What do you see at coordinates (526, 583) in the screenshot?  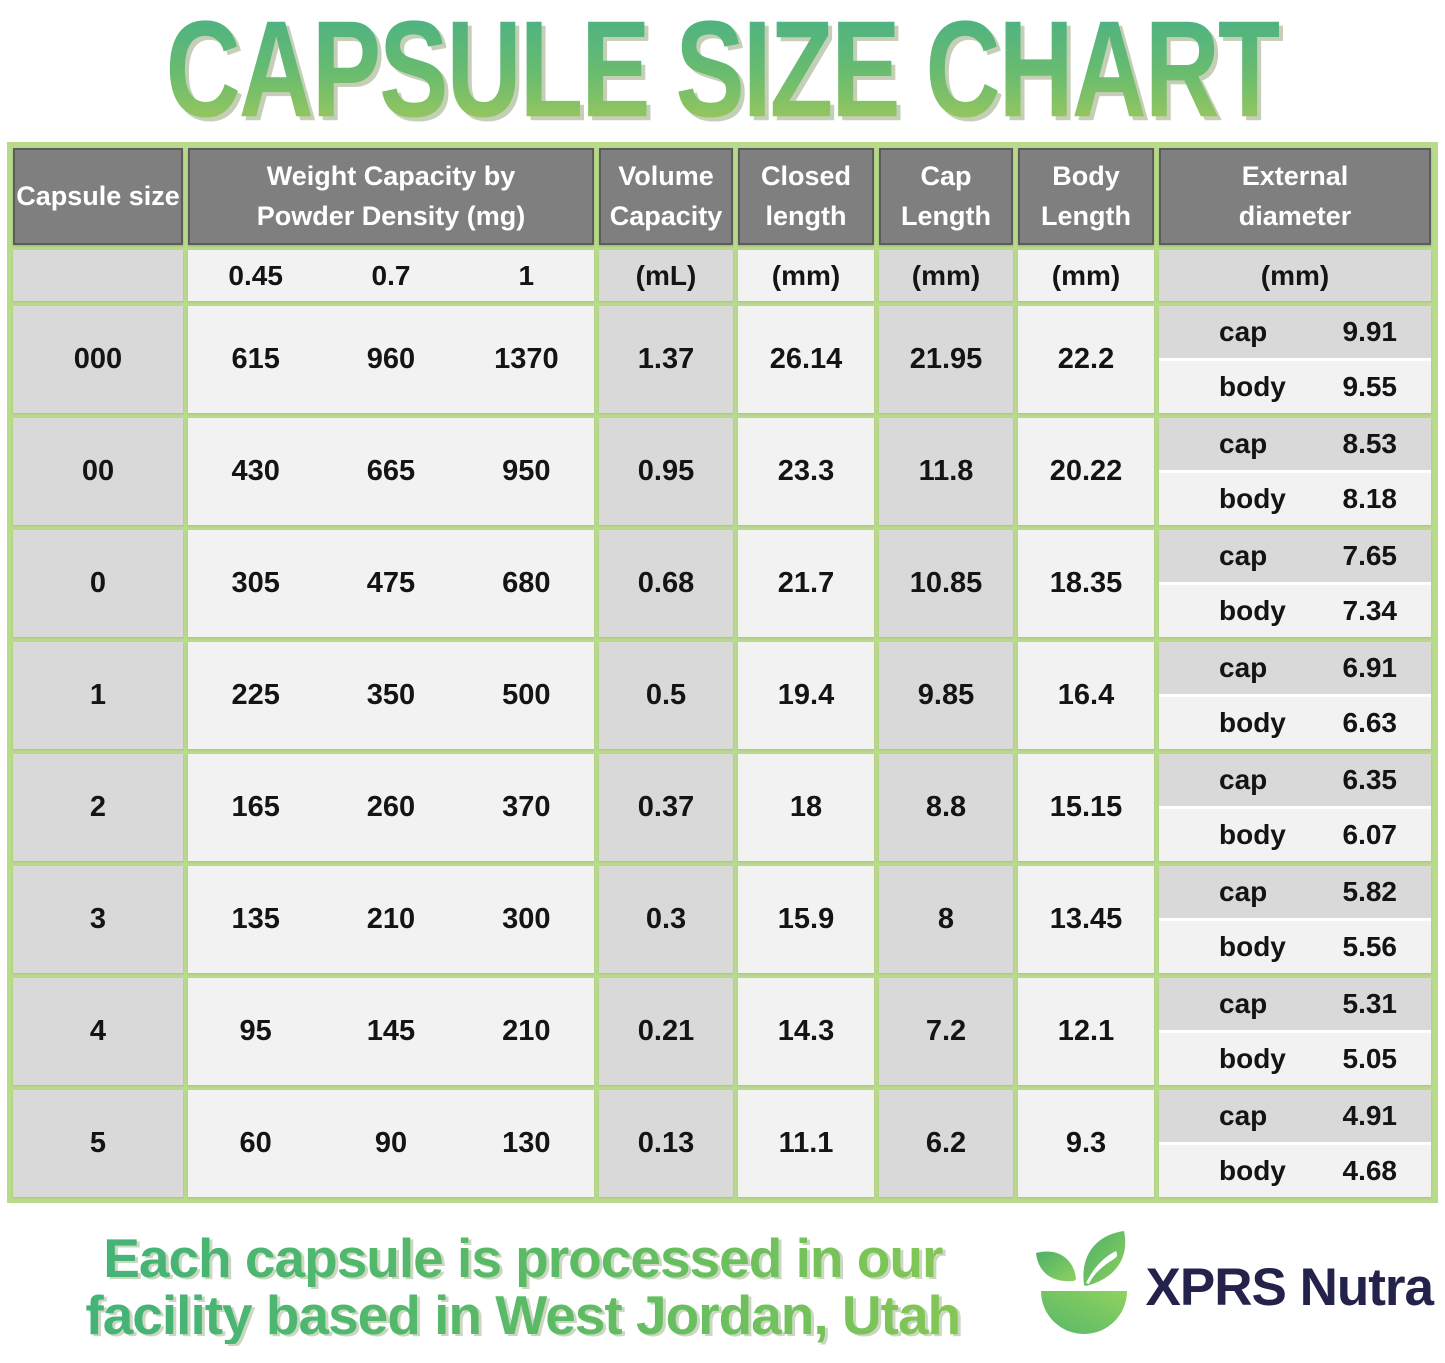 I see `weight-1-value: 680` at bounding box center [526, 583].